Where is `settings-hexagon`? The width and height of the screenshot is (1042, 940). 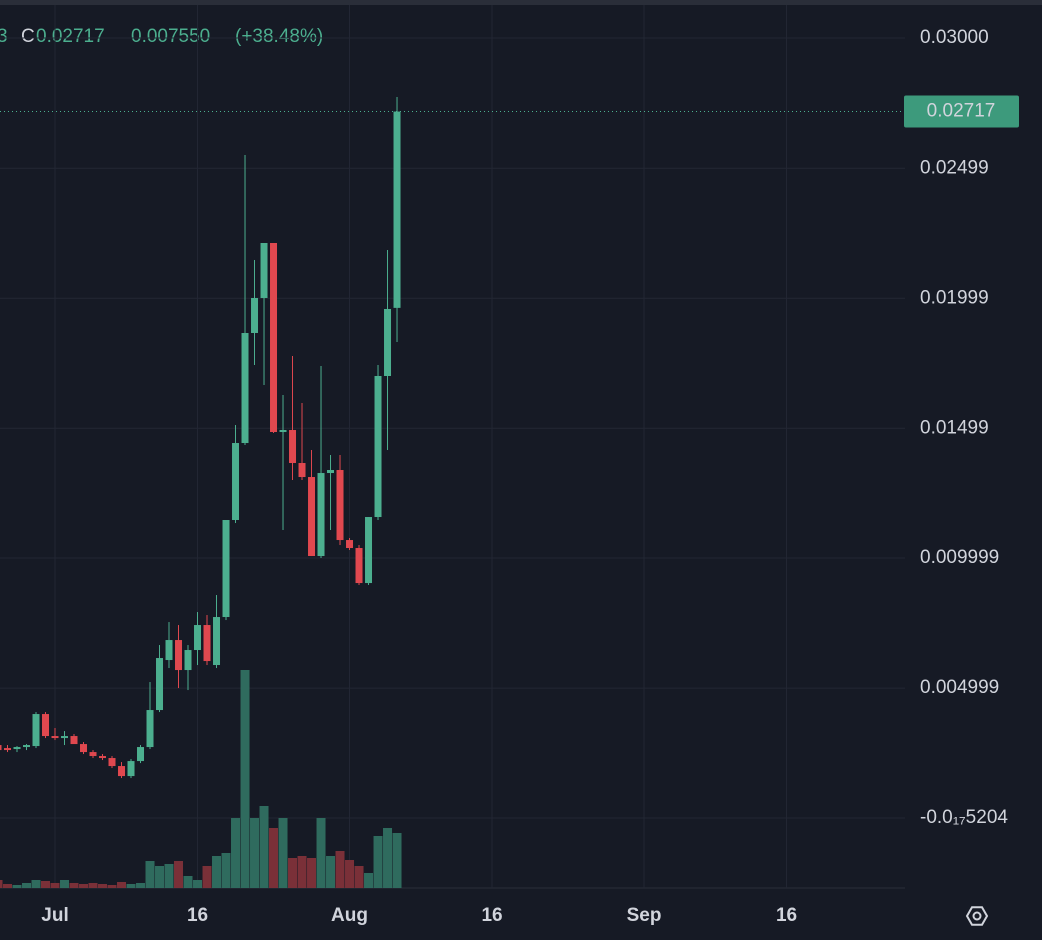
settings-hexagon is located at coordinates (977, 916).